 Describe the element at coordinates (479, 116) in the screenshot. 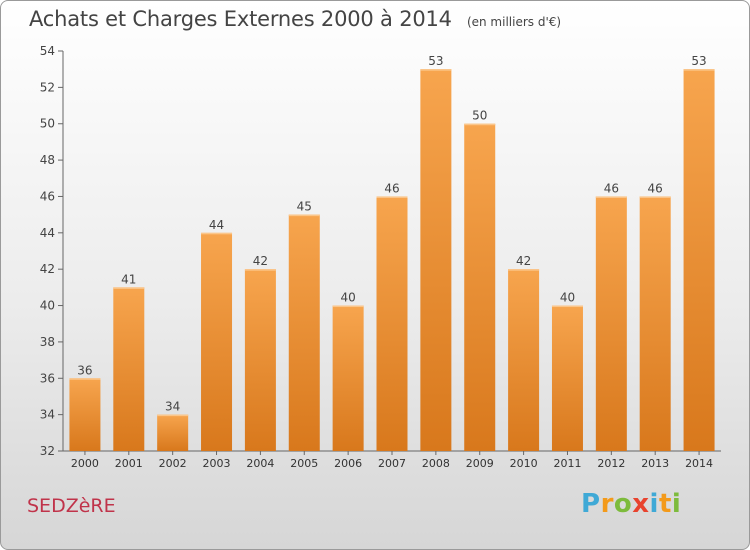

I see `data-label: 50` at that location.